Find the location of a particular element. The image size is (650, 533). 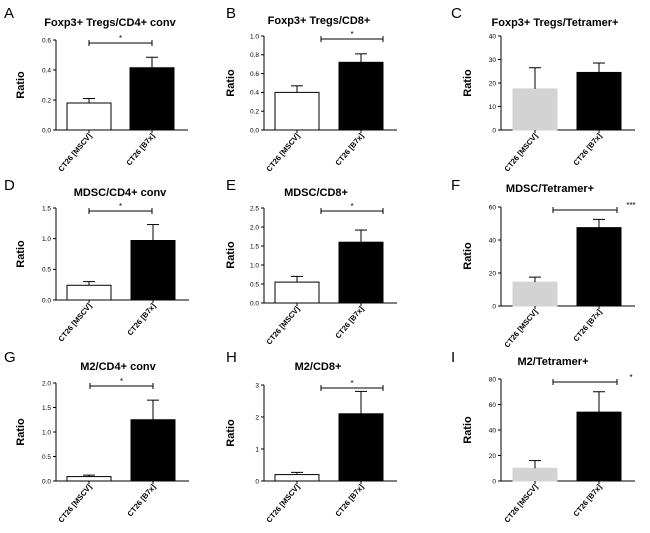

panel-letter: A is located at coordinates (9, 13).